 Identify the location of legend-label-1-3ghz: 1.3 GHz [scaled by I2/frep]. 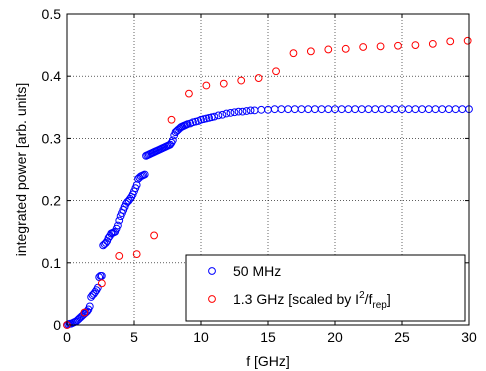
(312, 300).